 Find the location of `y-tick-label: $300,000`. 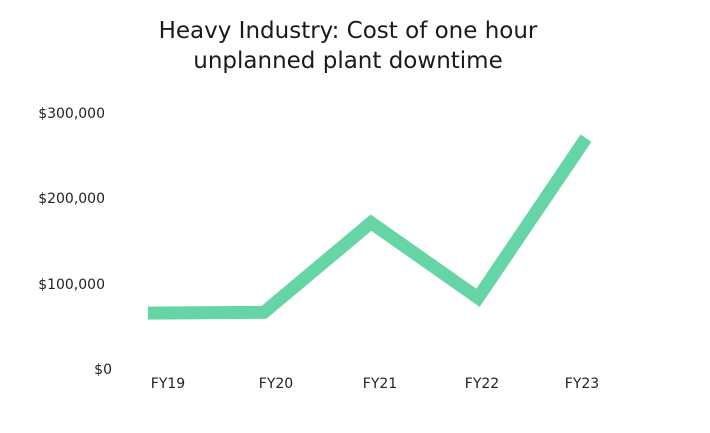

y-tick-label: $300,000 is located at coordinates (71, 114).